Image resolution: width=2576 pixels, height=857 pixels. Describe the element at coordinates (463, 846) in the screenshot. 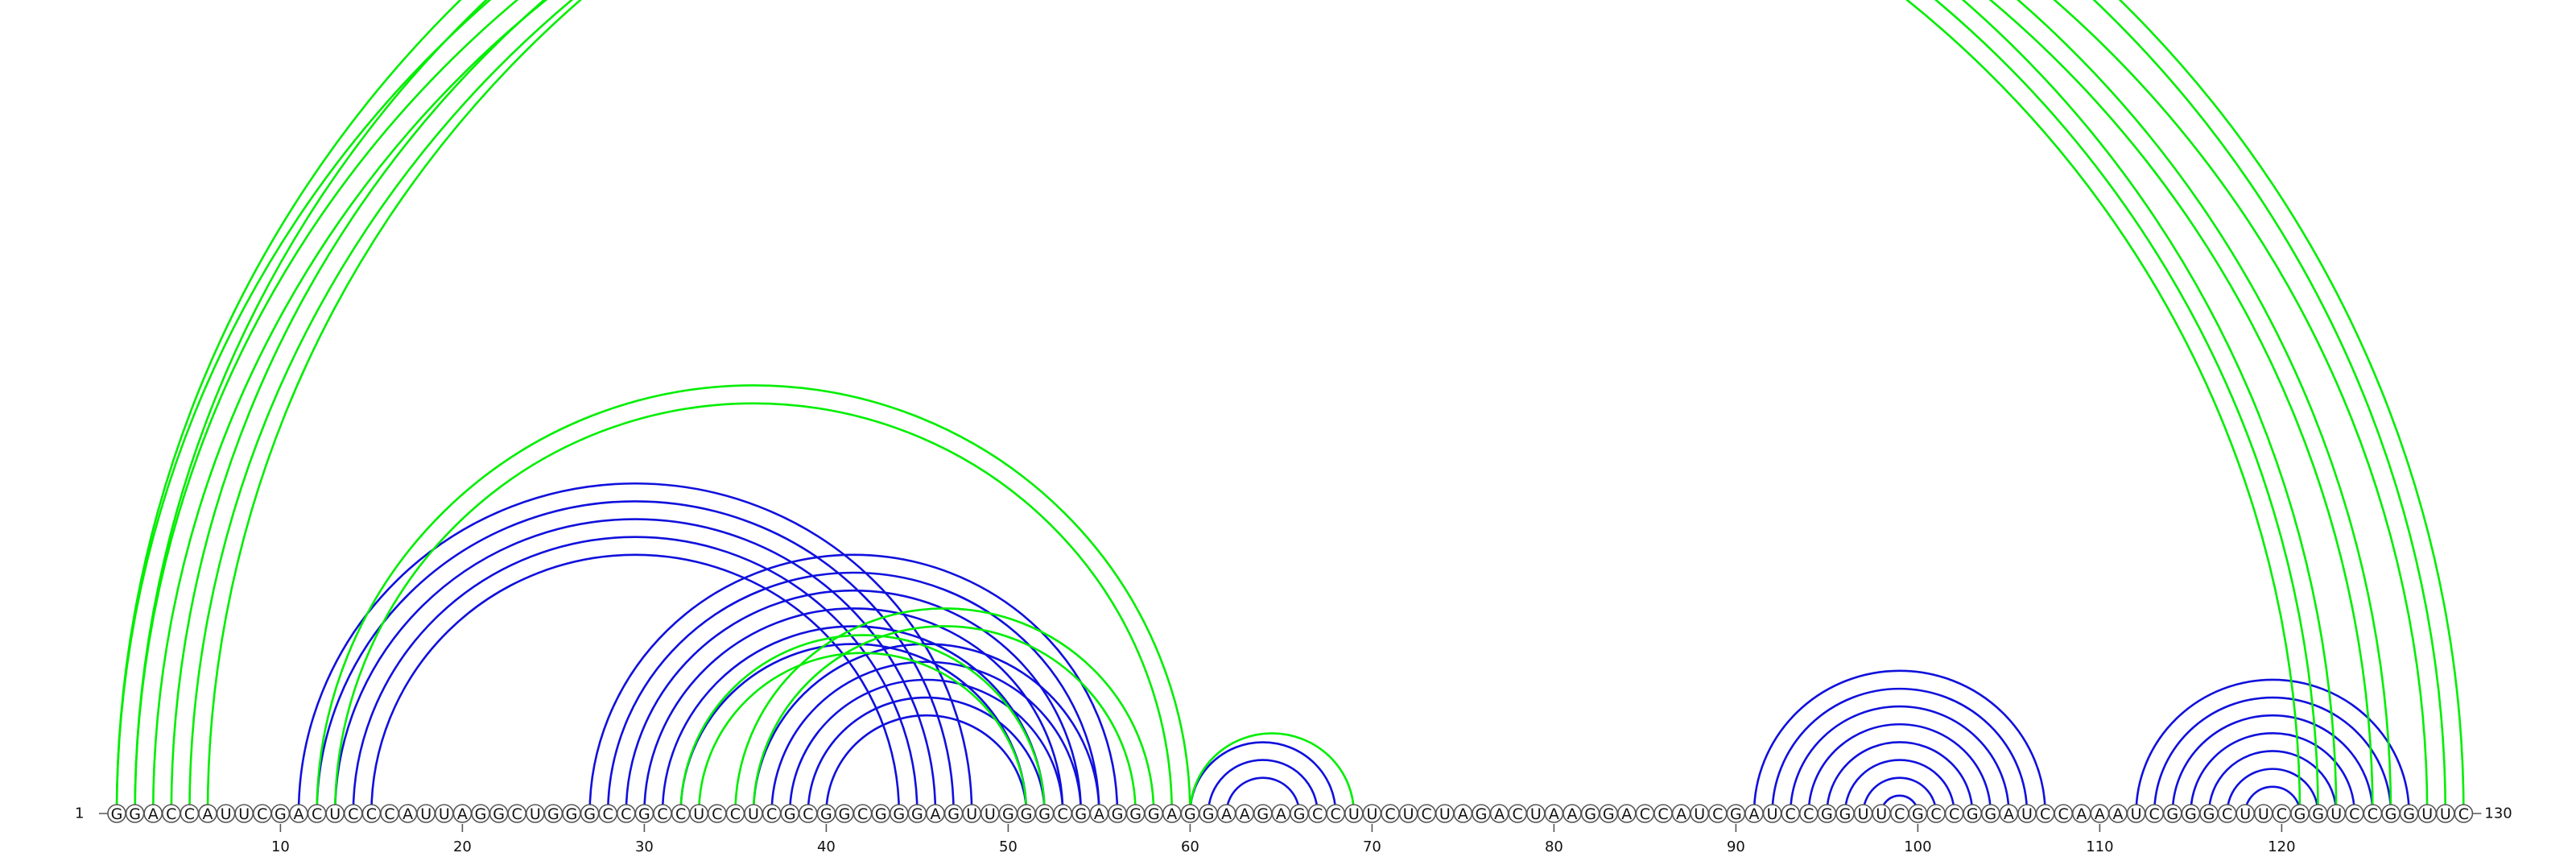

I see `tick-label: 20` at that location.